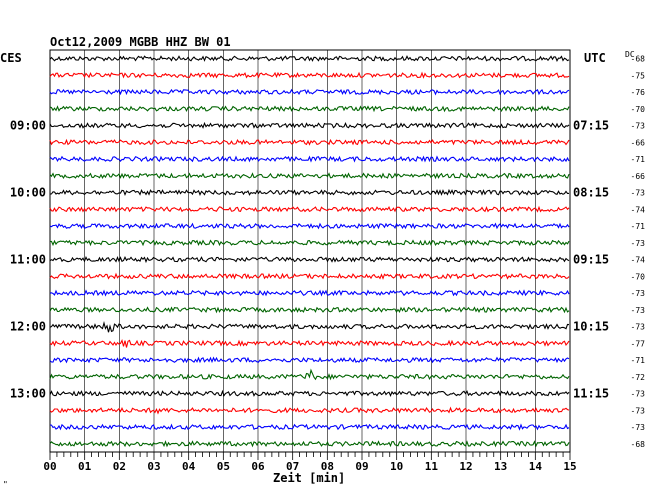 Image resolution: width=650 pixels, height=494 pixels. I want to click on hour-label-right: 11:15, so click(591, 394).